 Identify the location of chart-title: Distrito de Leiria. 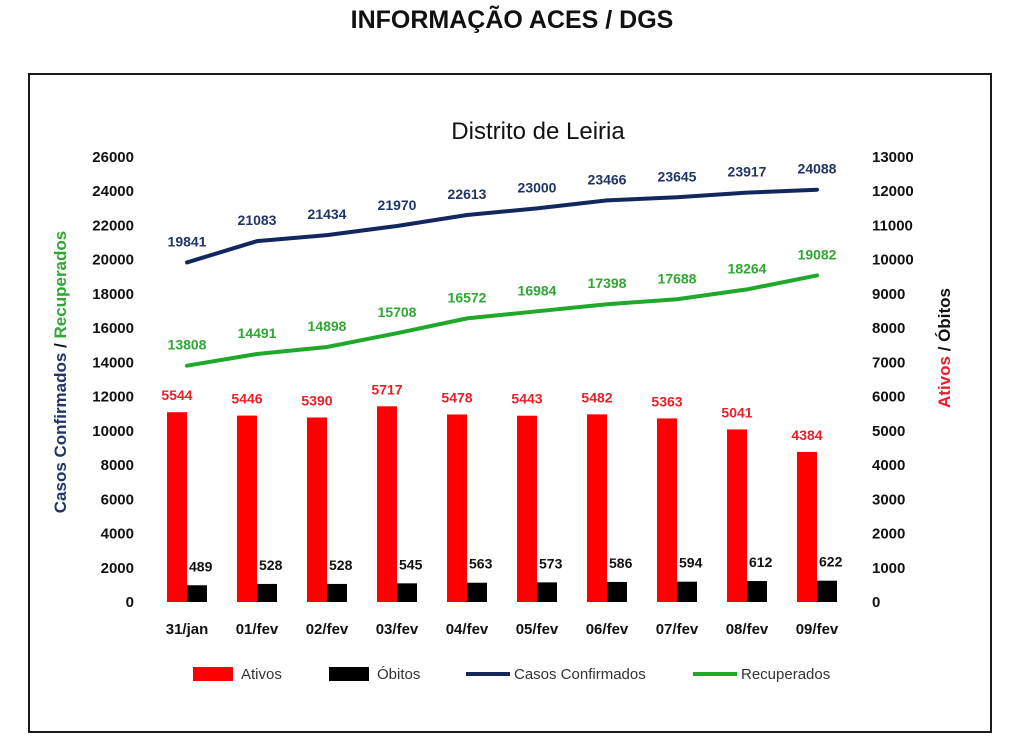
(538, 131).